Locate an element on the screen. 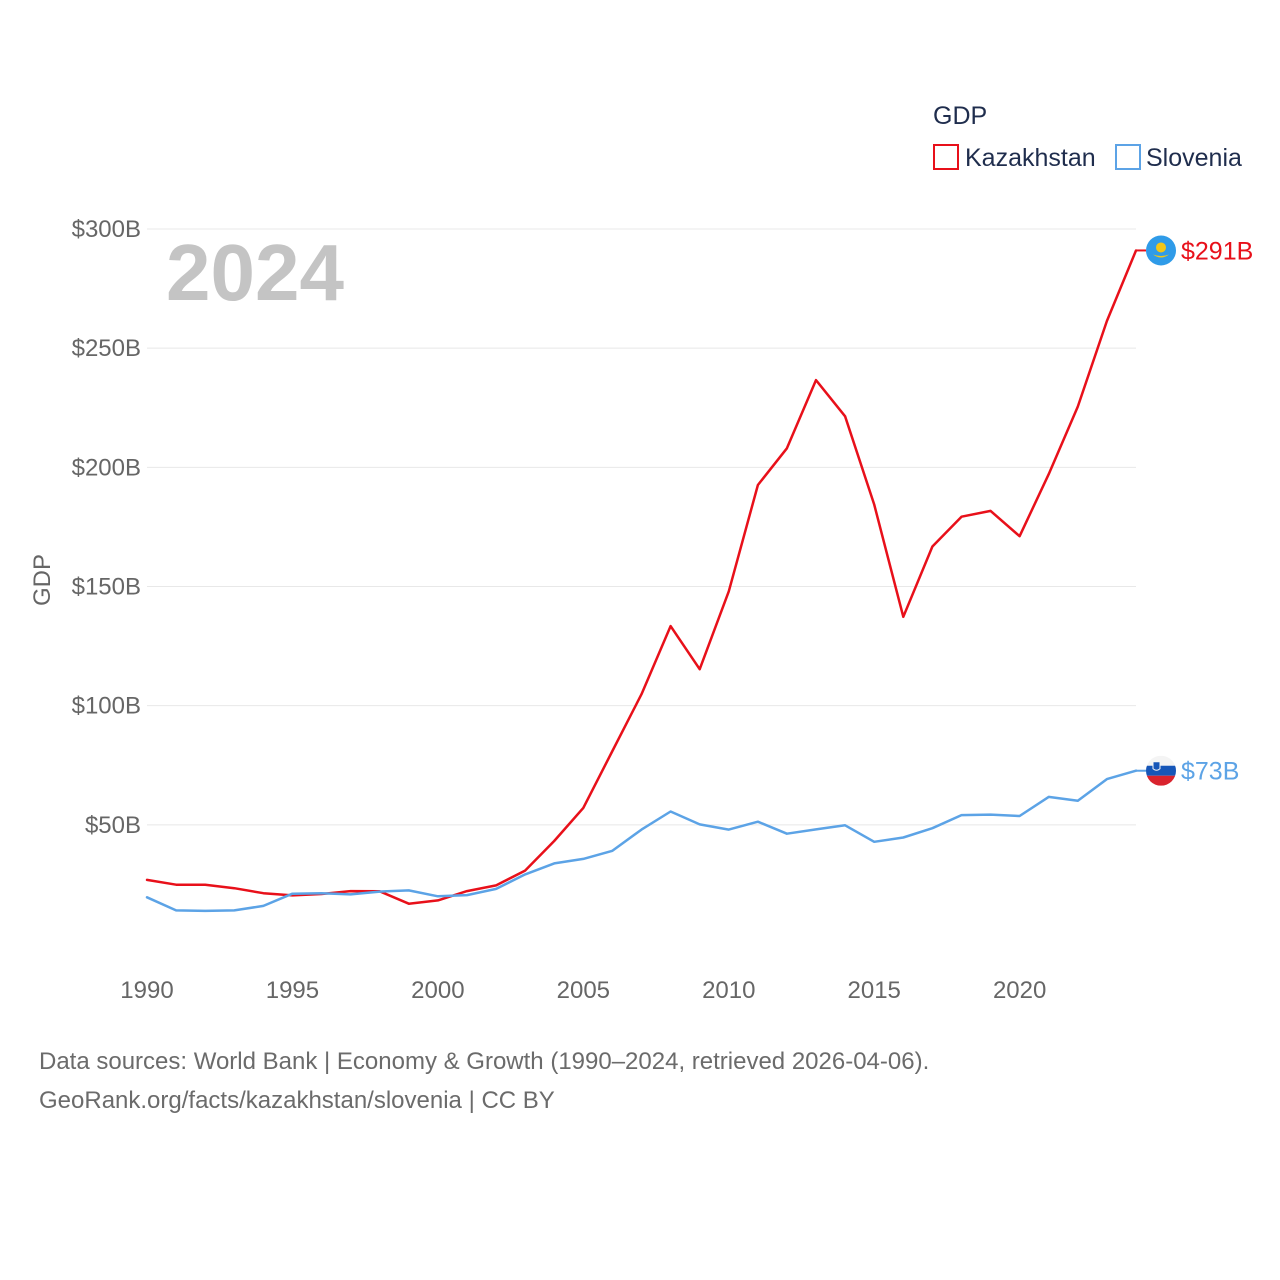 The width and height of the screenshot is (1280, 1280). y-tick-label: $100B is located at coordinates (106, 706).